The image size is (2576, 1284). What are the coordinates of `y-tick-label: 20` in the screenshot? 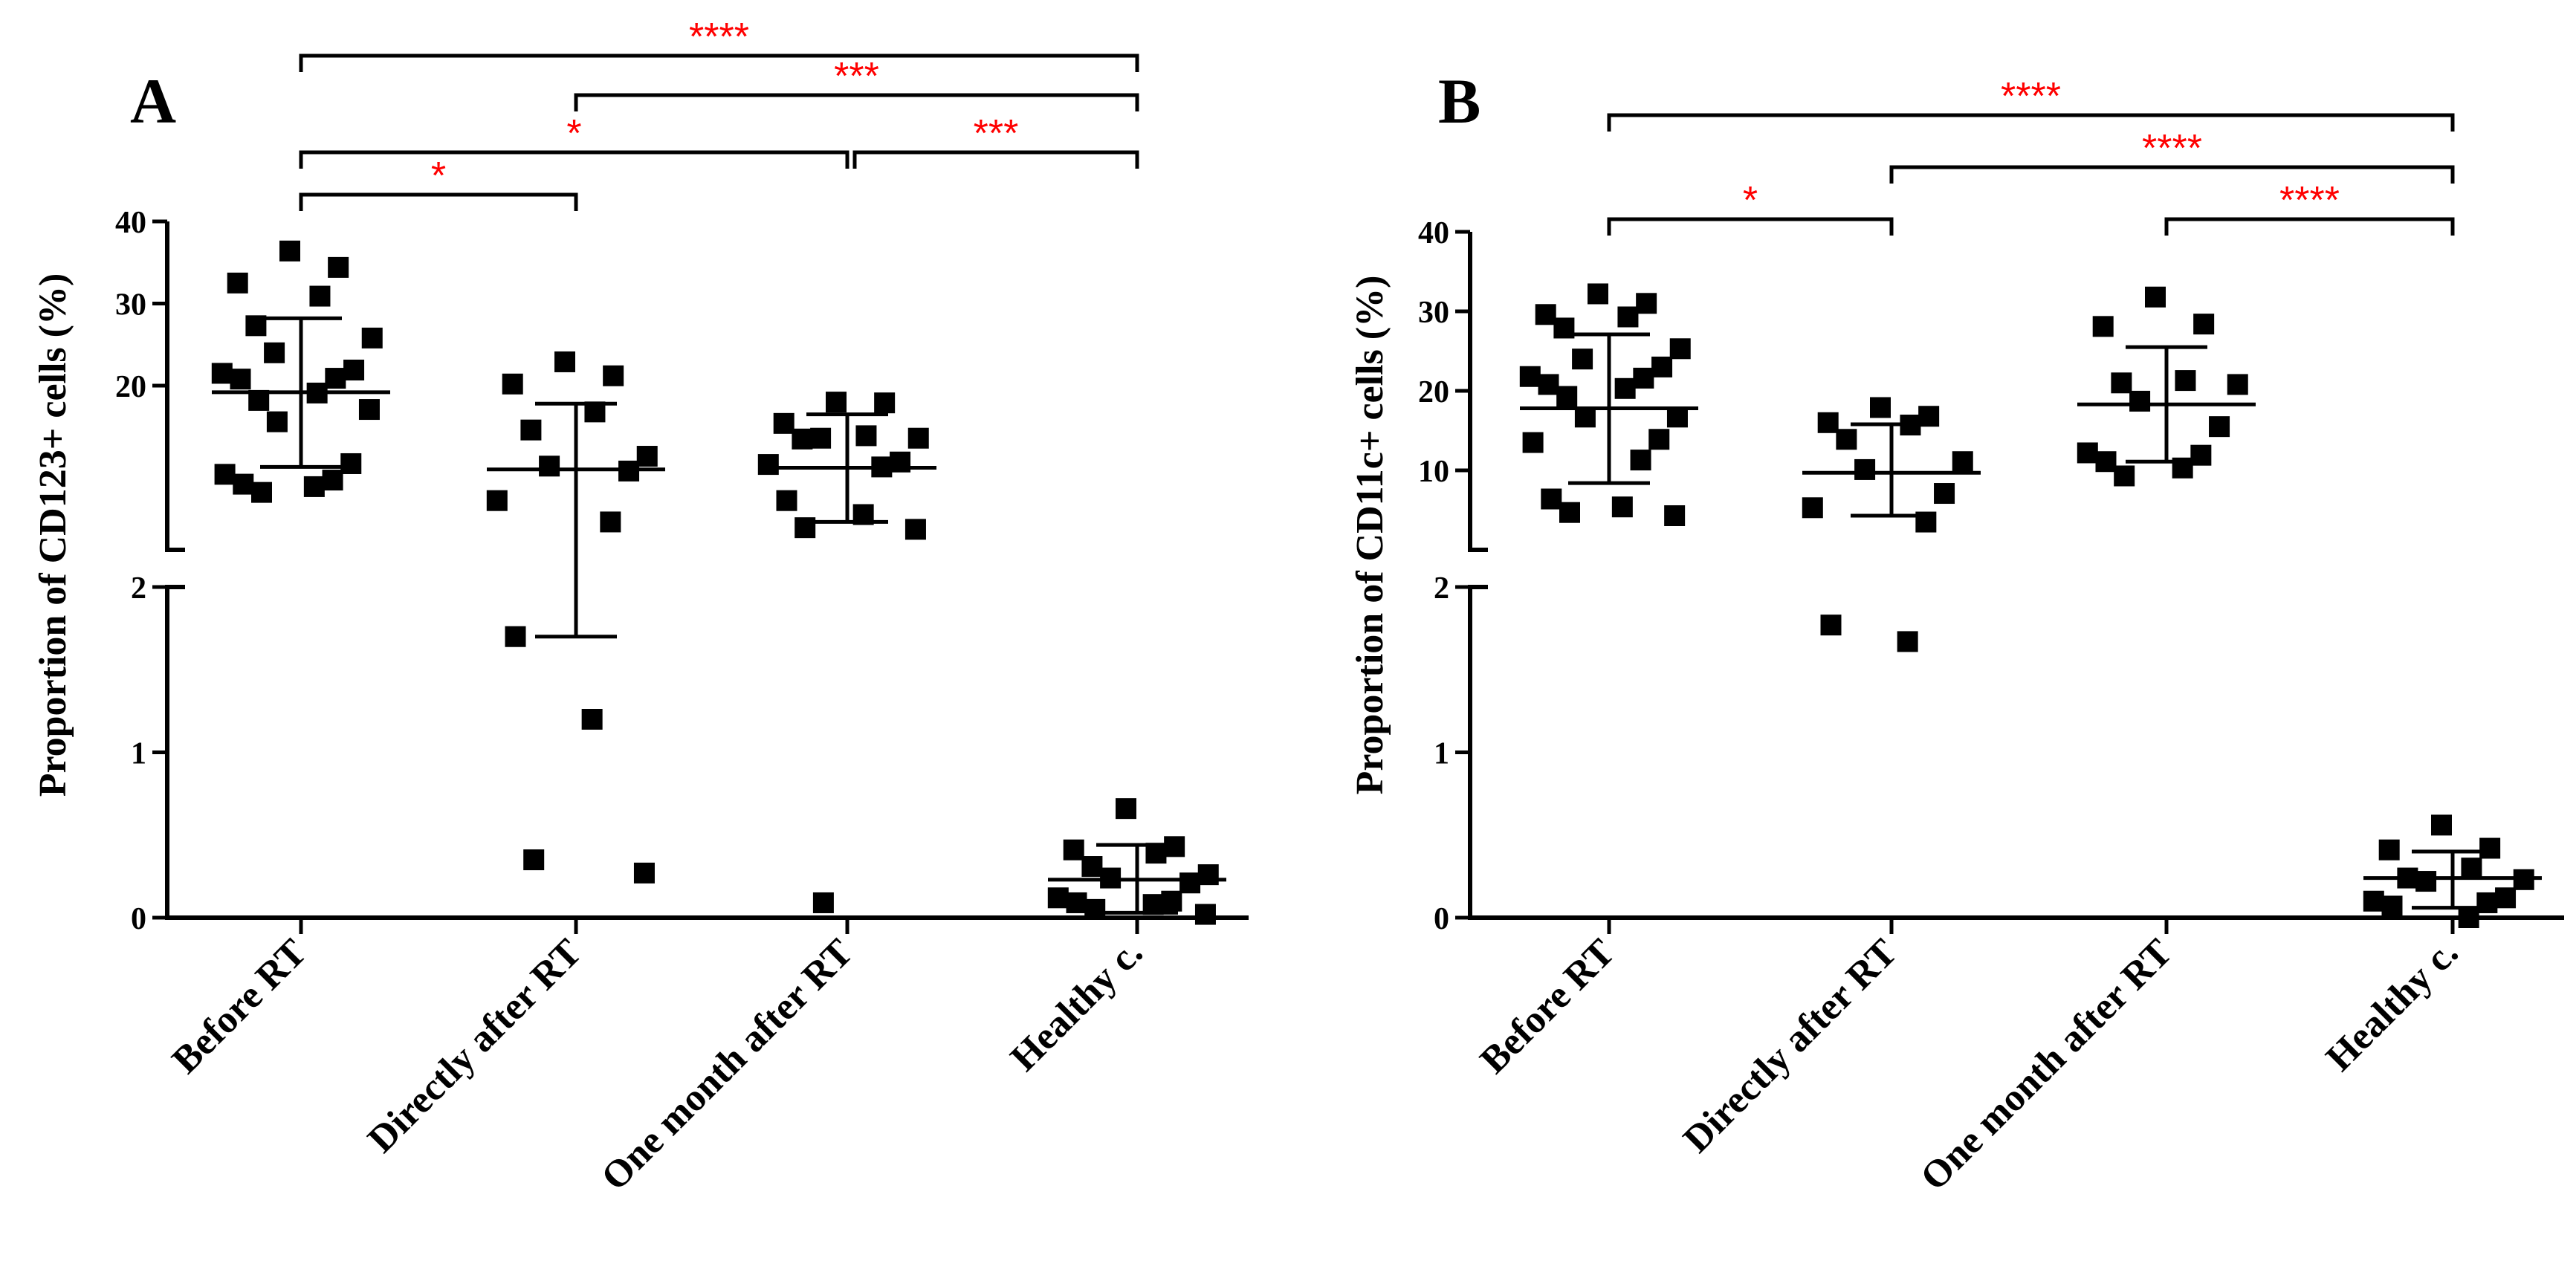 It's located at (1433, 392).